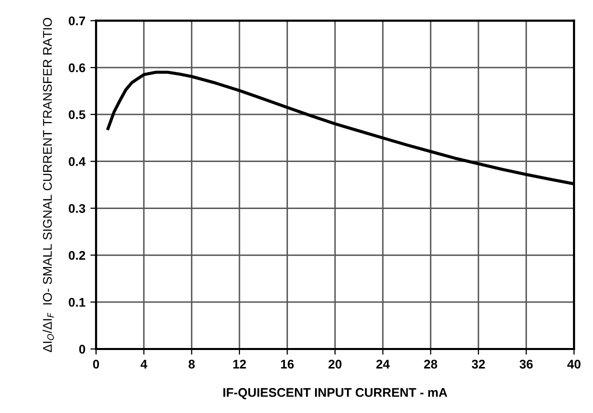  Describe the element at coordinates (77, 115) in the screenshot. I see `y-tick-label: 0.5` at that location.